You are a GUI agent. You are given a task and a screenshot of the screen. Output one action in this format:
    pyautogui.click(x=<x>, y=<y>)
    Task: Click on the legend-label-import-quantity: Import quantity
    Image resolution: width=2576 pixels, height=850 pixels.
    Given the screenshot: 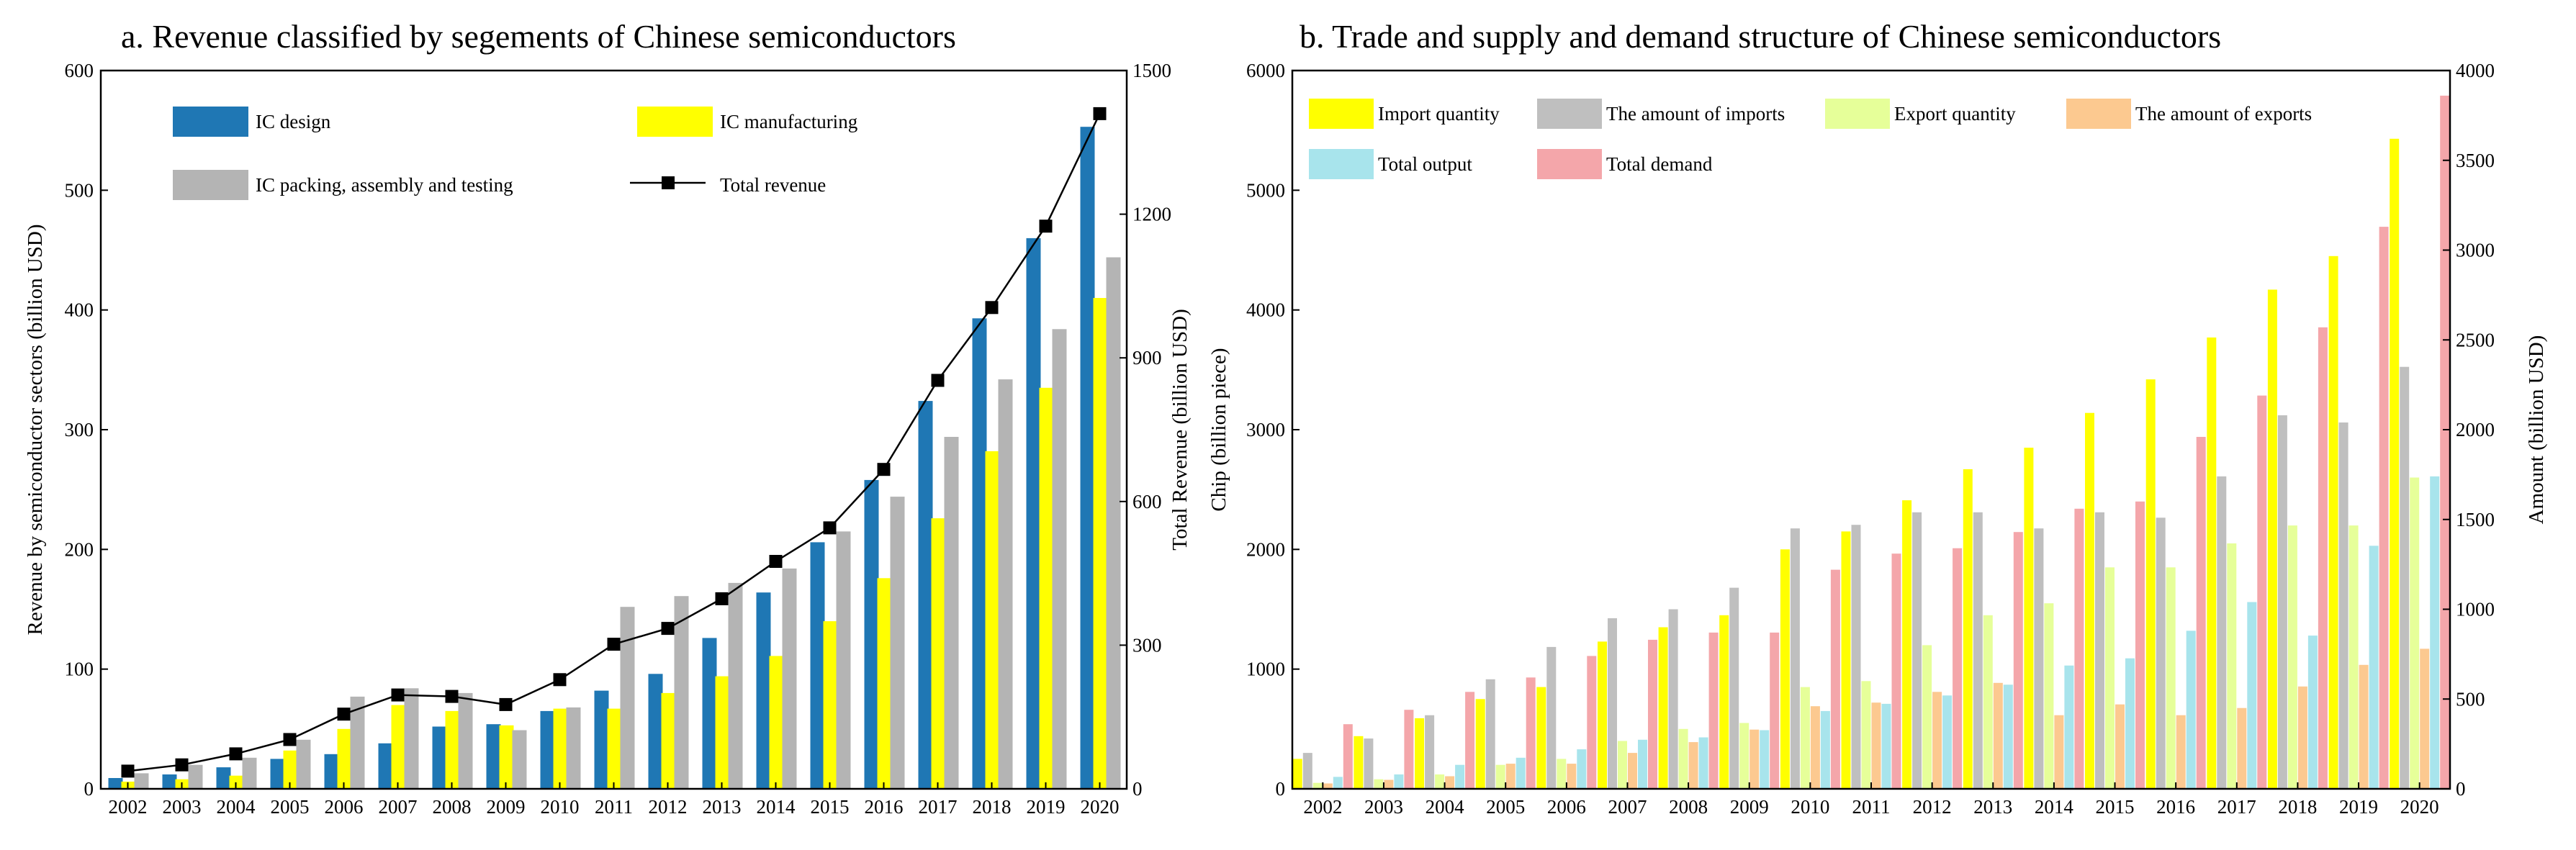 What is the action you would take?
    pyautogui.click(x=1439, y=114)
    